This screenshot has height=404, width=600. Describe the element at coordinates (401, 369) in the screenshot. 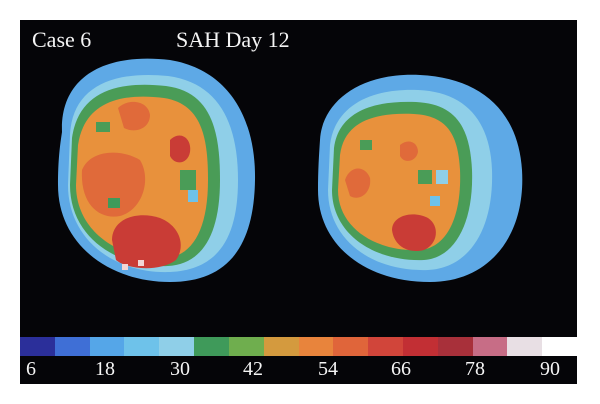

I see `scale-tick-label: 66` at that location.